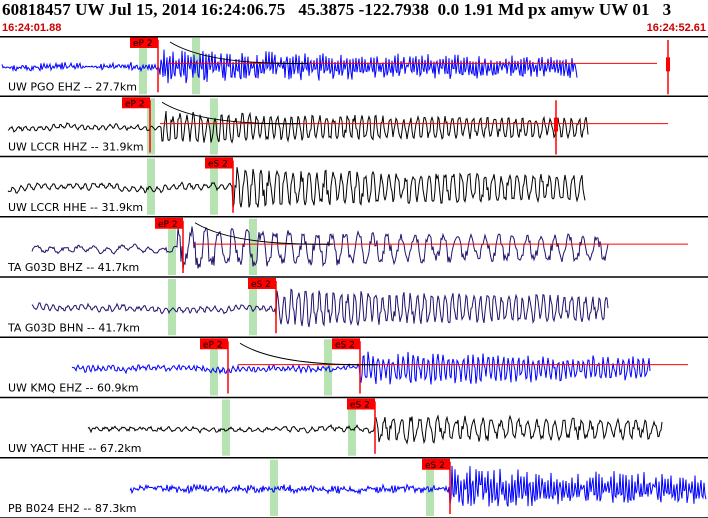 This screenshot has width=708, height=518. What do you see at coordinates (676, 28) in the screenshot?
I see `end-time-label: 16:24:52.61` at bounding box center [676, 28].